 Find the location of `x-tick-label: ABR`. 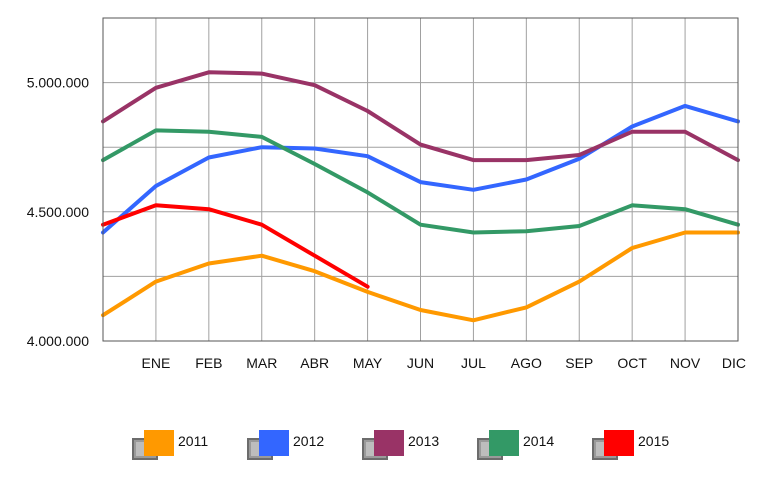

x-tick-label: ABR is located at coordinates (314, 363).